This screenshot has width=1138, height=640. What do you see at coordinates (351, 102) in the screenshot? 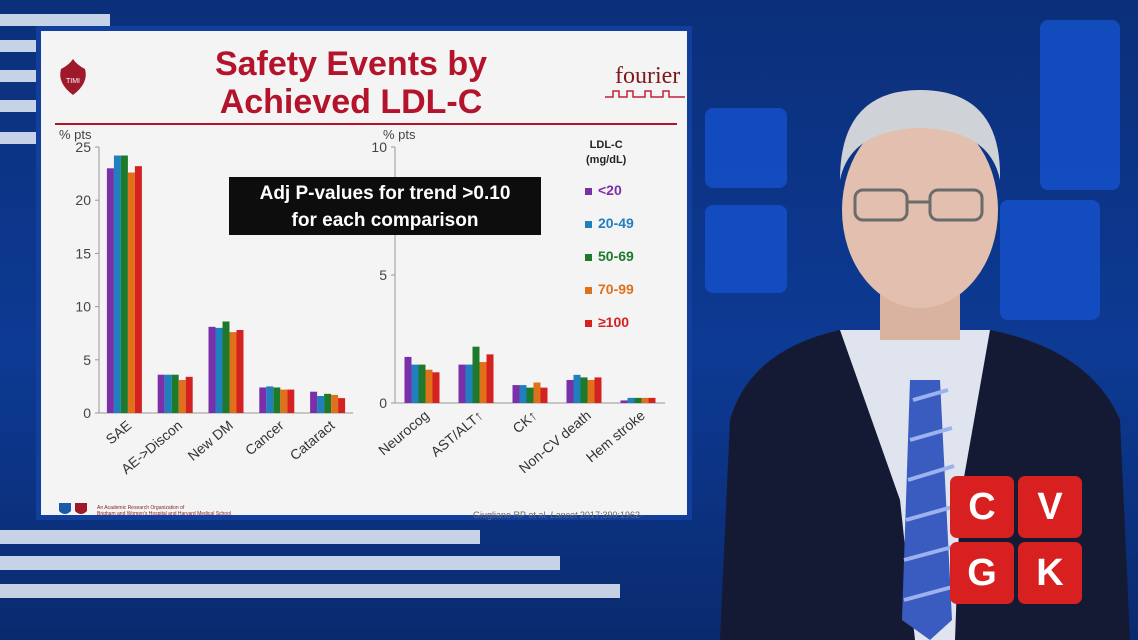
I see `slide-title-line: Achieved LDL-C` at bounding box center [351, 102].